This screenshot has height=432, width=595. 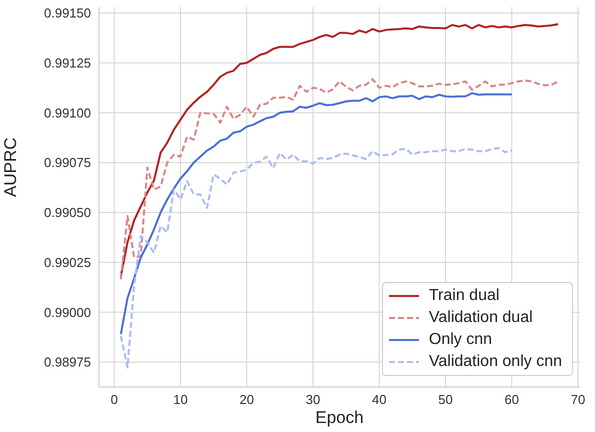 I want to click on y-tick-label: 0.99050, so click(x=67, y=212).